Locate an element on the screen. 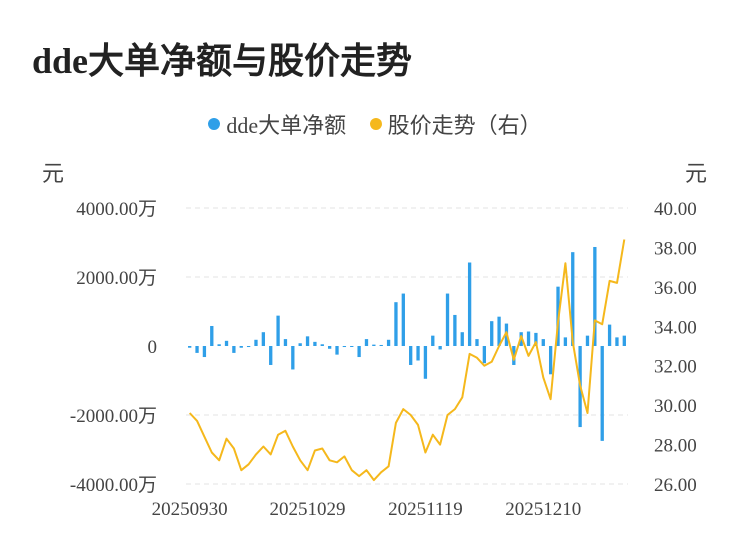 This screenshot has width=750, height=558. legend: dde大单净额 股价走势（右） is located at coordinates (375, 124).